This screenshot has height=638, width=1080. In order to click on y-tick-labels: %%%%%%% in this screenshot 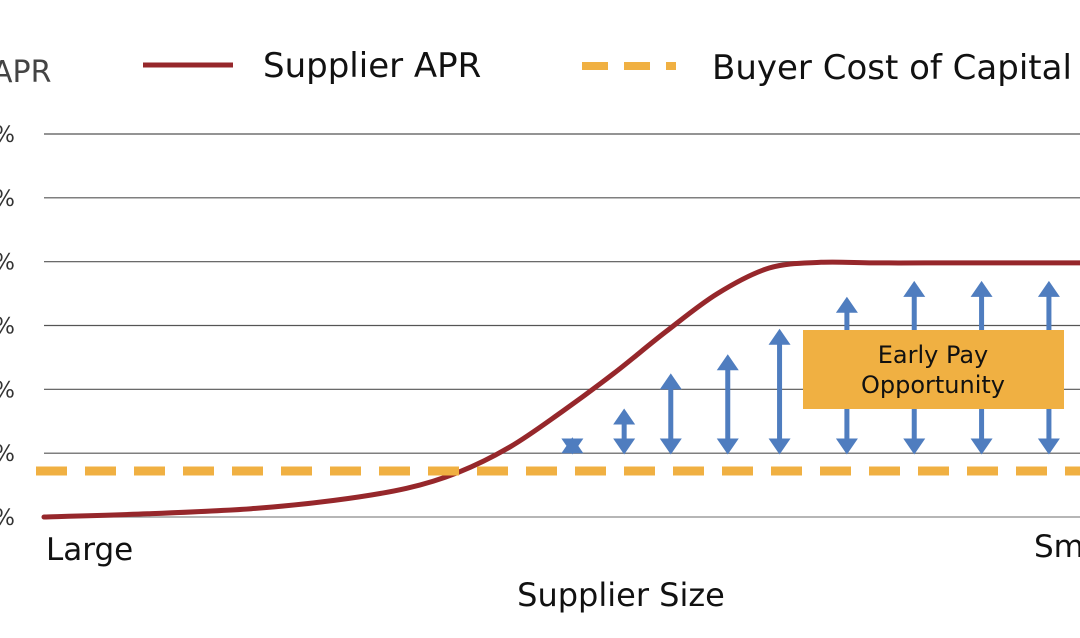, I will do `click(7, 327)`.